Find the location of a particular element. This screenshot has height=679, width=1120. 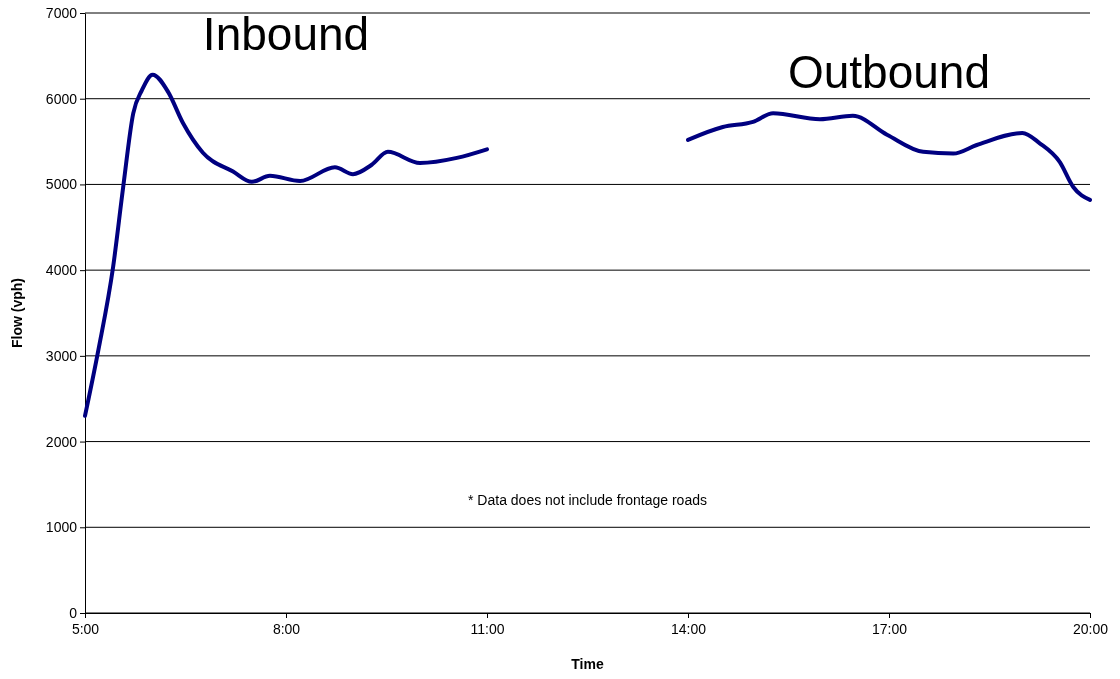

x-tick-label: 17:00 is located at coordinates (889, 628).